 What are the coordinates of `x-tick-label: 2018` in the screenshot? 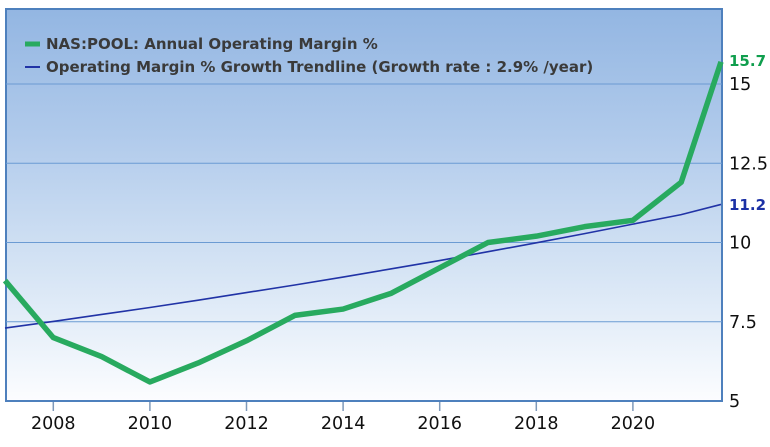 It's located at (536, 424).